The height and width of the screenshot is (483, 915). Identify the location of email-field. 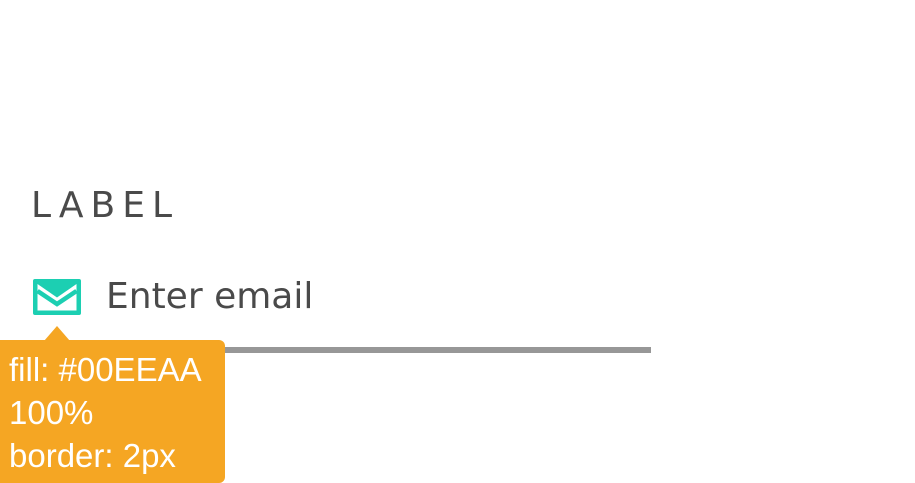
(343, 311).